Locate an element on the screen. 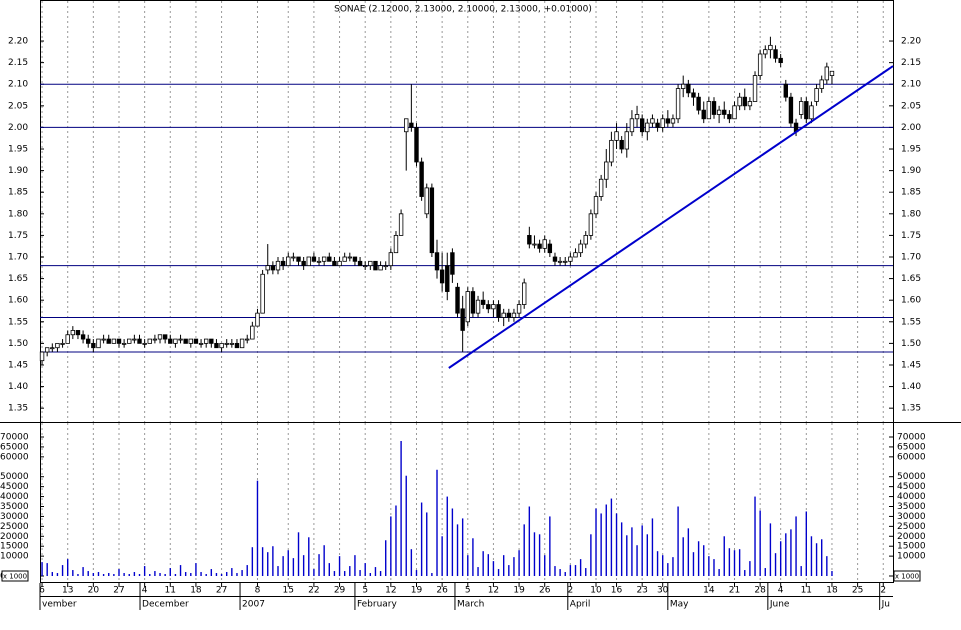 This screenshot has width=961, height=630. y-tick-label: 1.50 is located at coordinates (18, 344).